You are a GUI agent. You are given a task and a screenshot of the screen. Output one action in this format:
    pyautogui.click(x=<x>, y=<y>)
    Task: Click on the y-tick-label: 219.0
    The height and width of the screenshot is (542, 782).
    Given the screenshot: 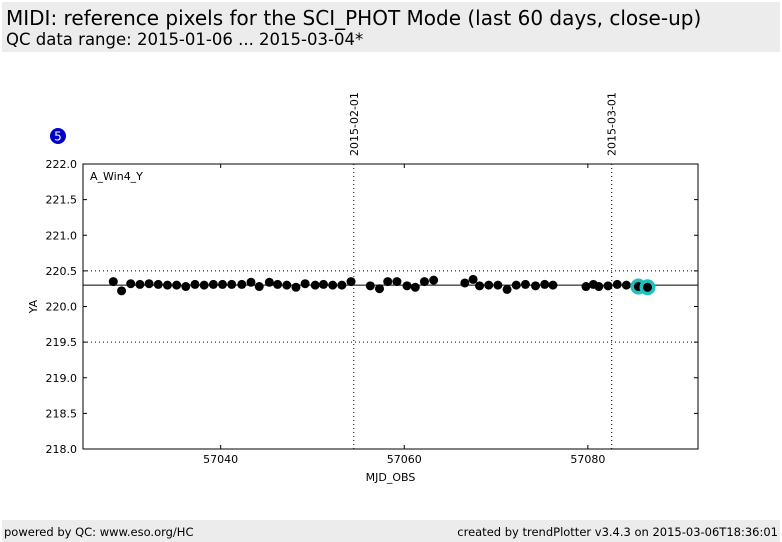 What is the action you would take?
    pyautogui.click(x=62, y=378)
    